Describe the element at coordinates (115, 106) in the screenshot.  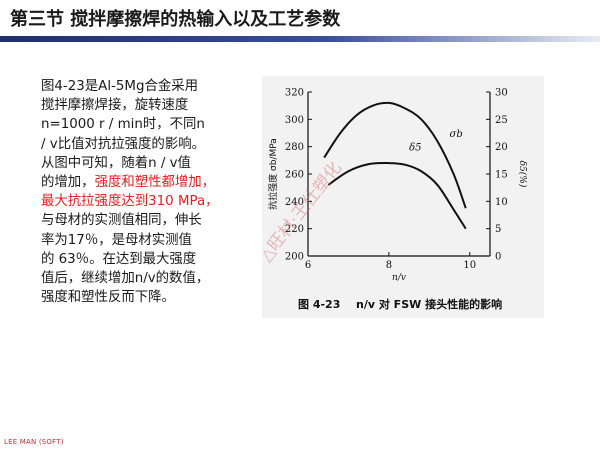
I see `body-line: 搅拌摩擦焊接，旋转速度` at that location.